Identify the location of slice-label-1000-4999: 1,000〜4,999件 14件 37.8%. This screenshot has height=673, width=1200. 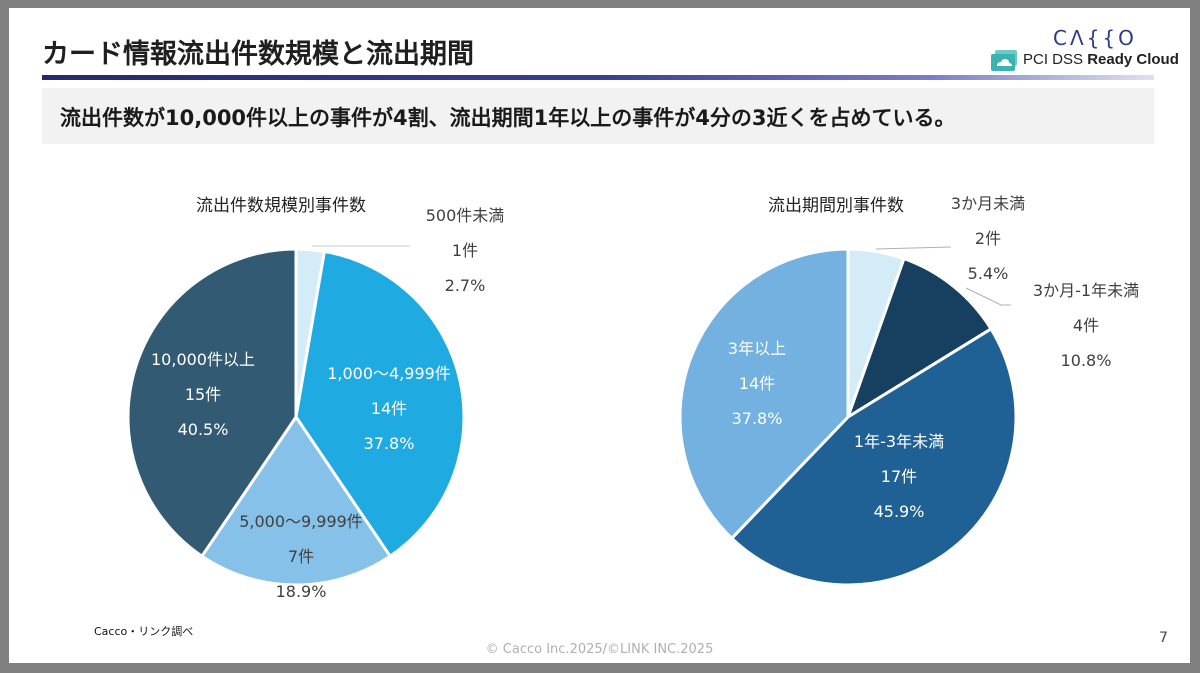
(389, 408).